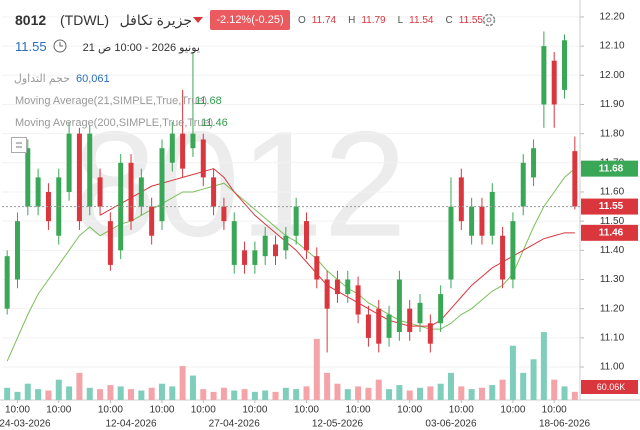 The width and height of the screenshot is (640, 430). Describe the element at coordinates (612, 250) in the screenshot. I see `y-tick-label: 11.40` at that location.